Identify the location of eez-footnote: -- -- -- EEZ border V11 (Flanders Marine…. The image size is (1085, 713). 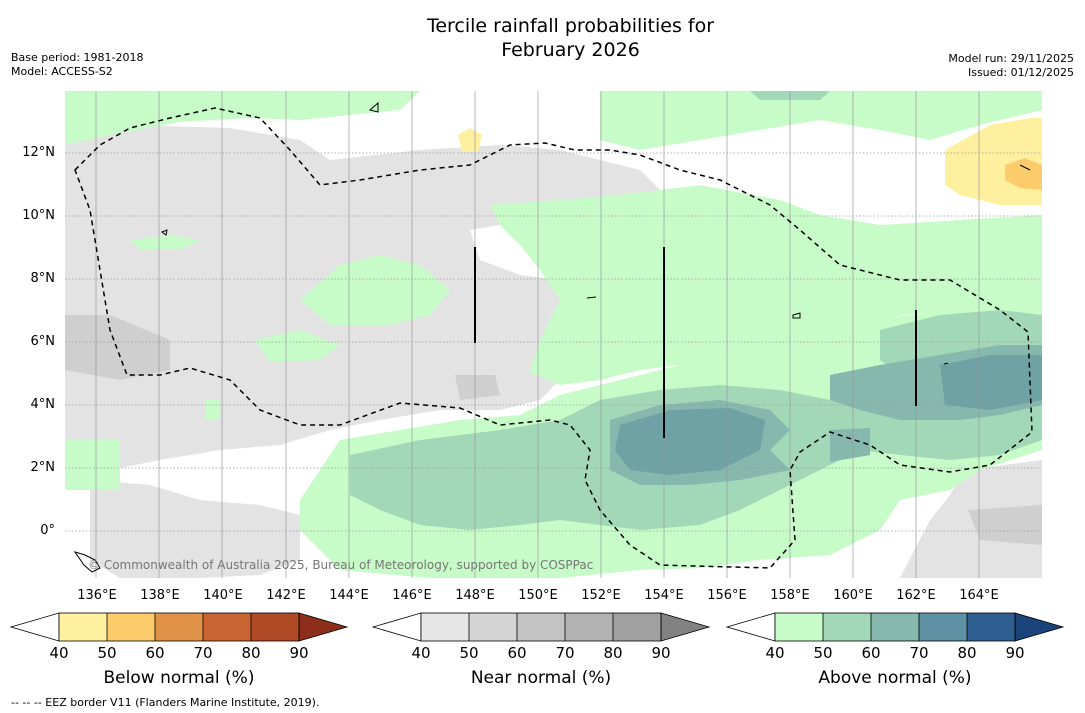
(165, 702).